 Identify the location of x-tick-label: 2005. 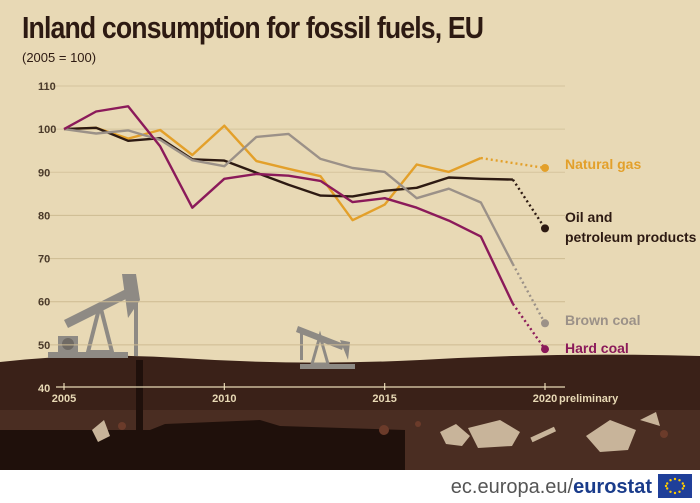
(64, 399).